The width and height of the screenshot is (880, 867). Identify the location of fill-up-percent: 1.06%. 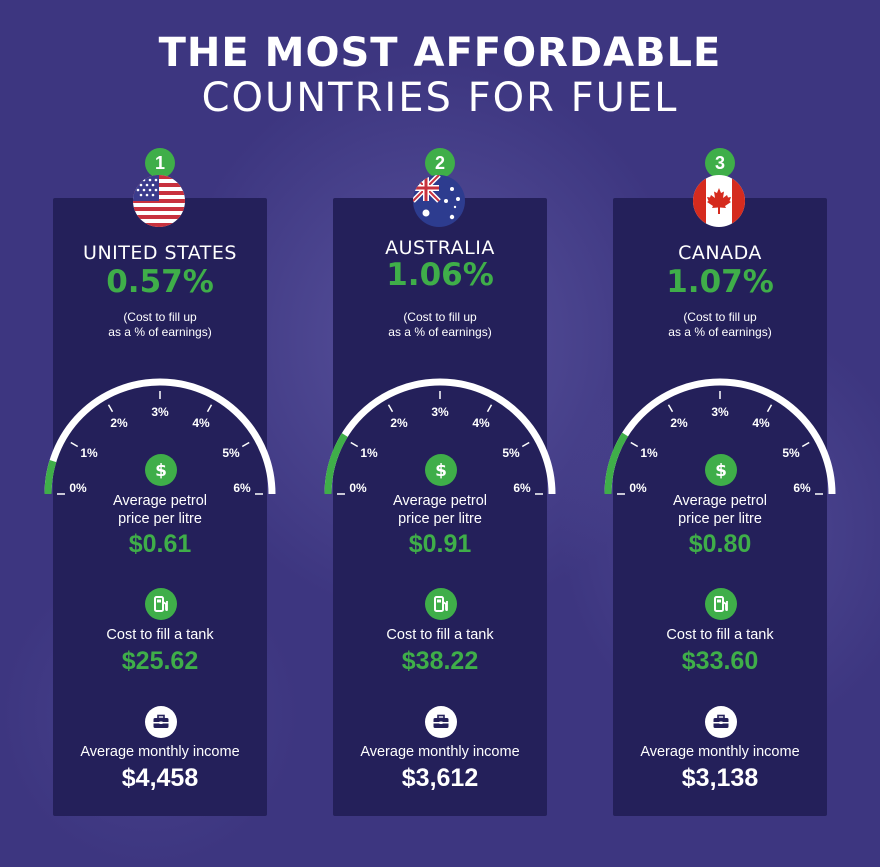
(440, 275).